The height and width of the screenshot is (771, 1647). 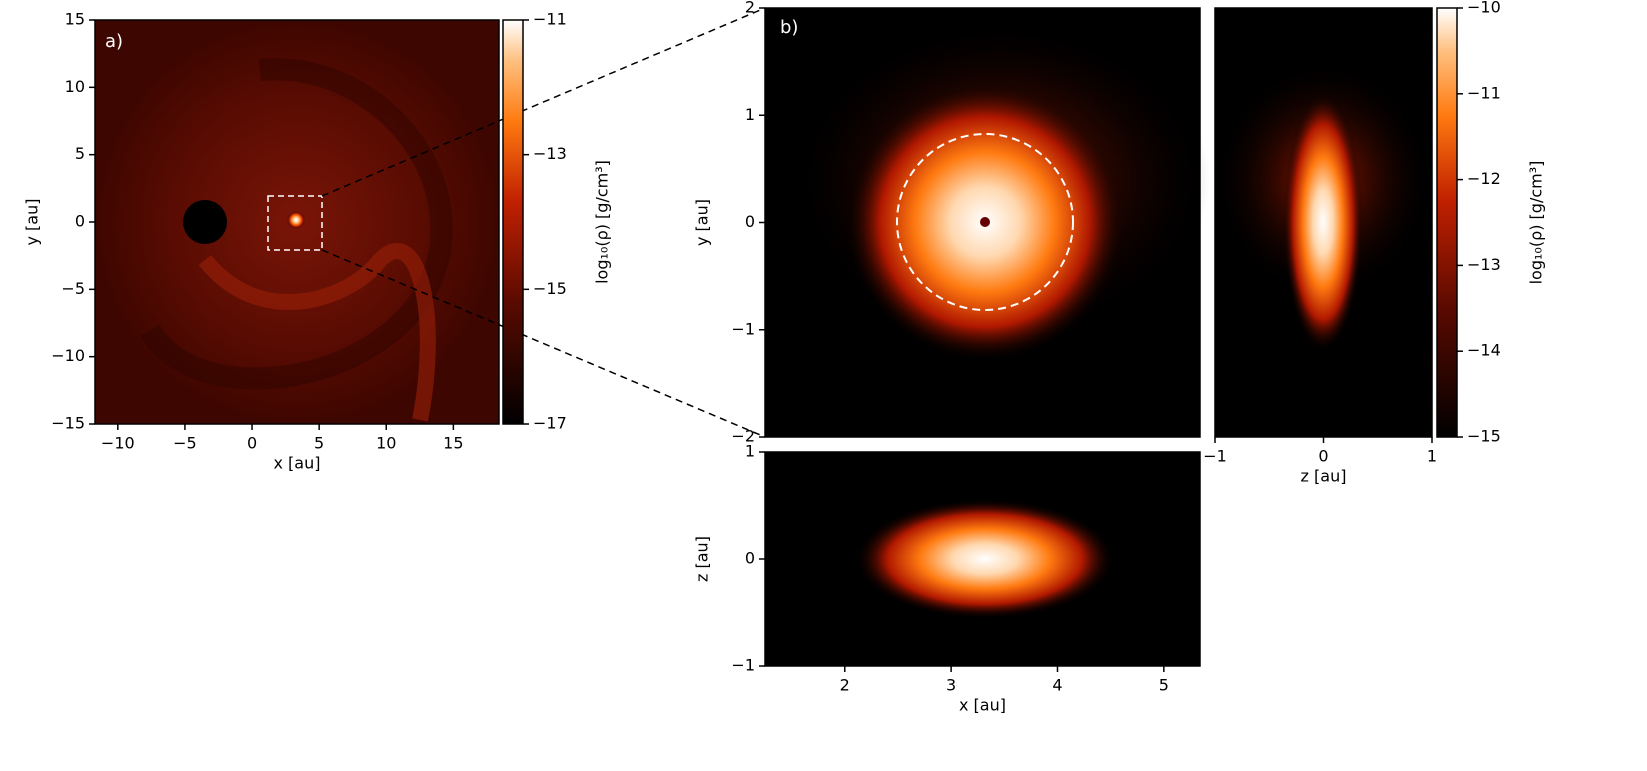 I want to click on hill-sphere, so click(x=985, y=222).